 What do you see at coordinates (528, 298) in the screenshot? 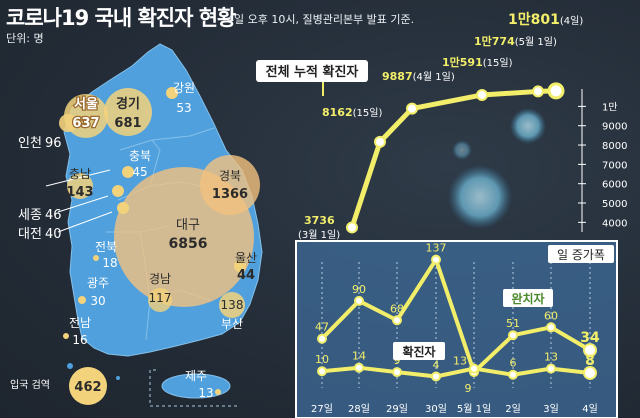
I see `recovered-label-box` at bounding box center [528, 298].